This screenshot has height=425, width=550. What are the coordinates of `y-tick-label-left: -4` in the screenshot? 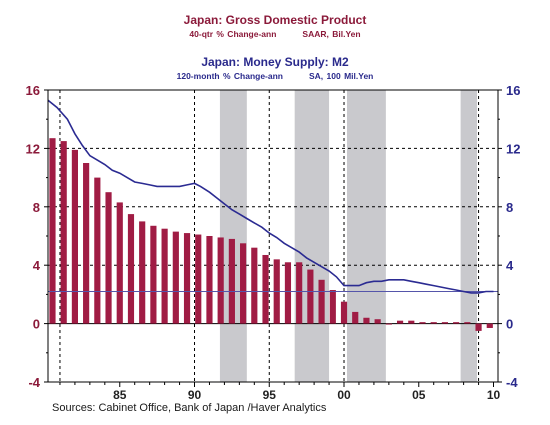 It's located at (34, 382).